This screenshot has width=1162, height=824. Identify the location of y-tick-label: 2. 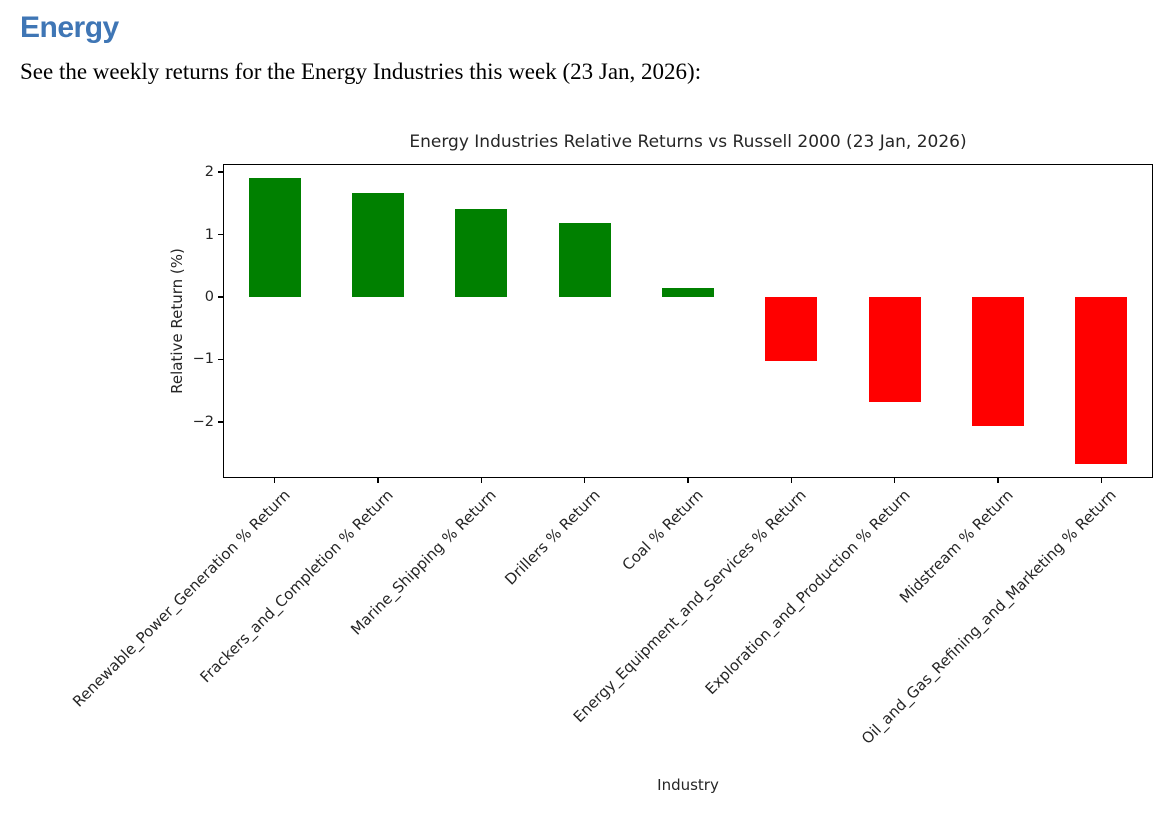
(209, 172).